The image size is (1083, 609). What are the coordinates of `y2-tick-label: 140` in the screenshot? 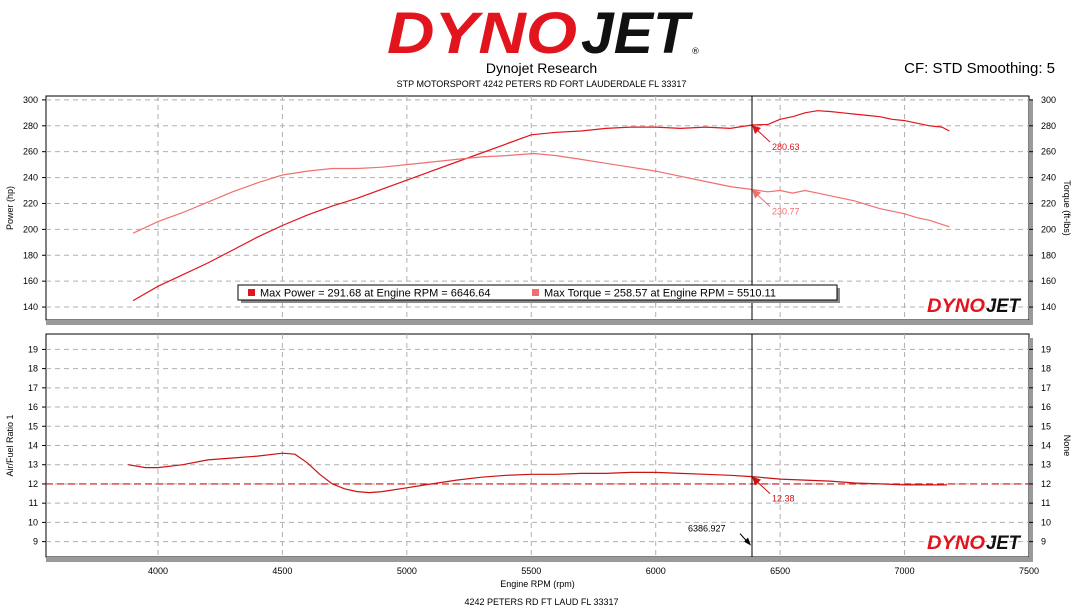 It's located at (1048, 307).